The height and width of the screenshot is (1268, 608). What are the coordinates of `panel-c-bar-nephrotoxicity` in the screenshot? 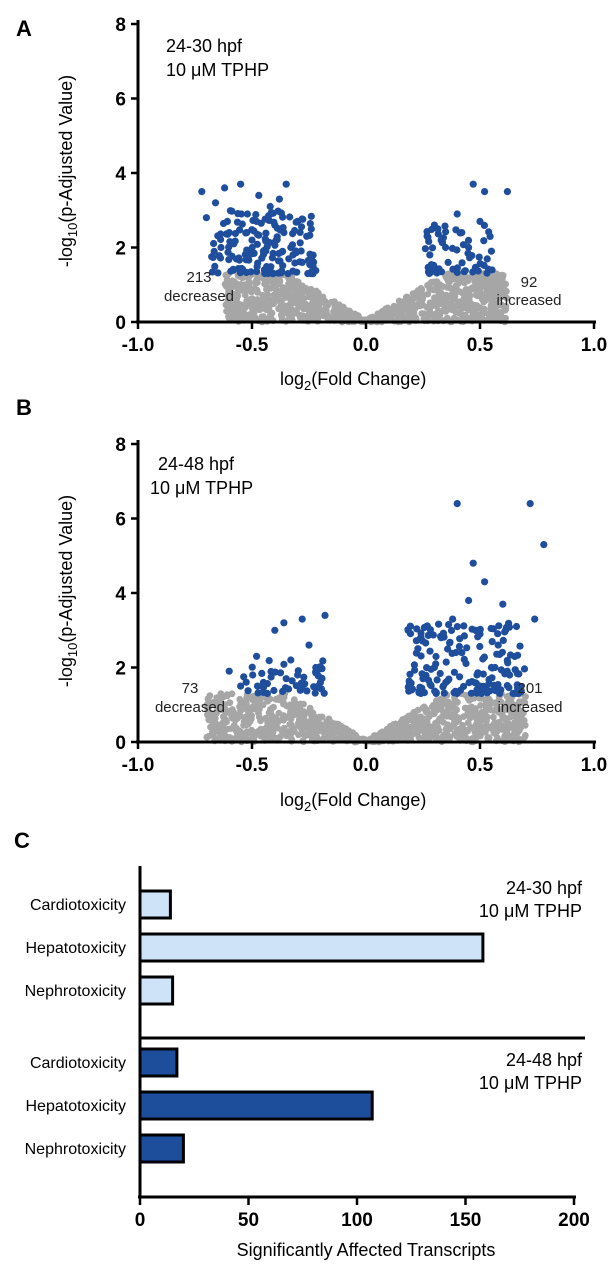 It's located at (156, 990).